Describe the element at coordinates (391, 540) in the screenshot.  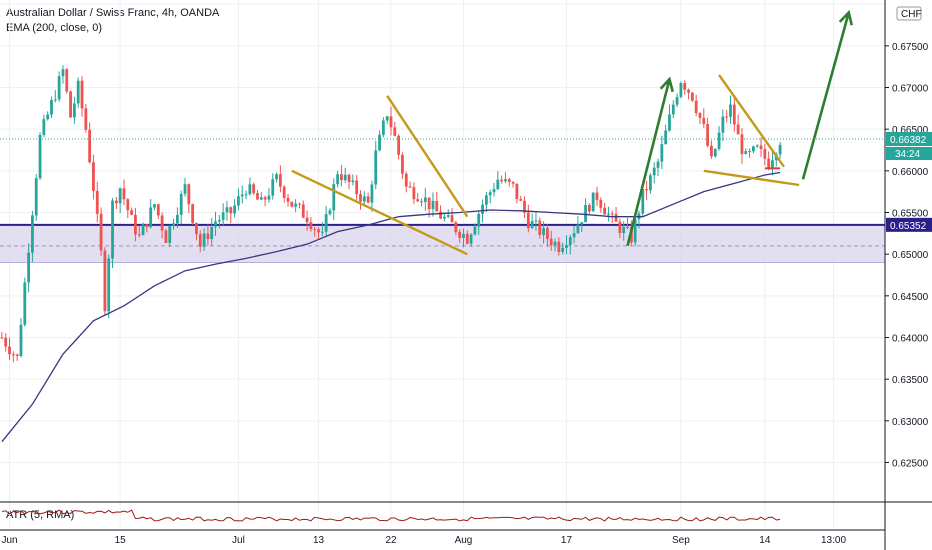
I see `x-tick-label: 22` at that location.